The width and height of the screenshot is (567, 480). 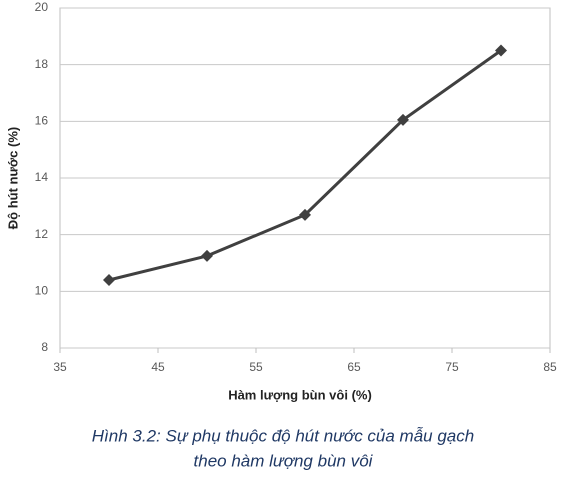 What do you see at coordinates (42, 121) in the screenshot?
I see `y-tick-label: 16` at bounding box center [42, 121].